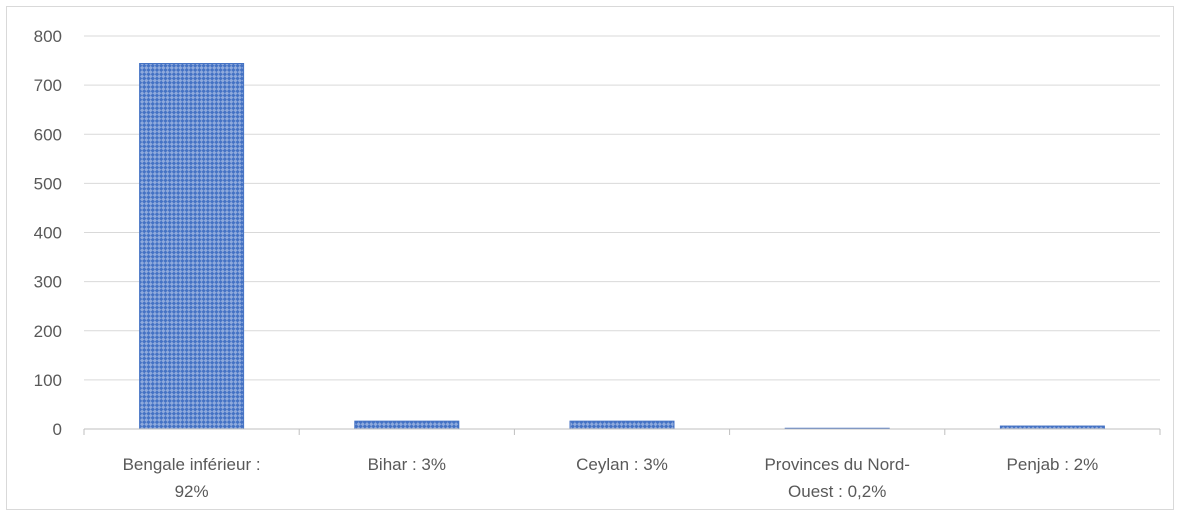 The height and width of the screenshot is (516, 1182). I want to click on x-tick-label: Provinces du Nord-Ouest : 0,2%, so click(837, 478).